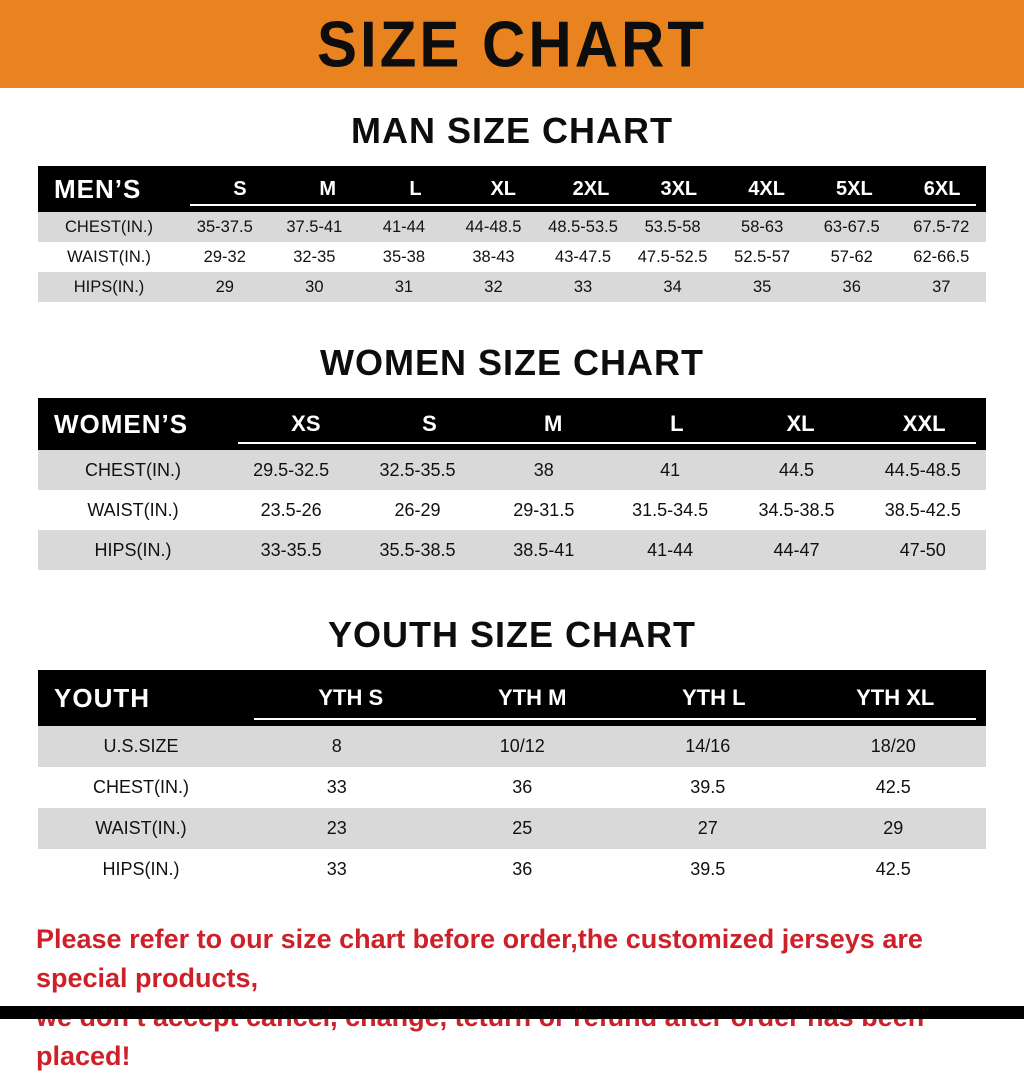  Describe the element at coordinates (336, 746) in the screenshot. I see `value-cell: 8` at that location.